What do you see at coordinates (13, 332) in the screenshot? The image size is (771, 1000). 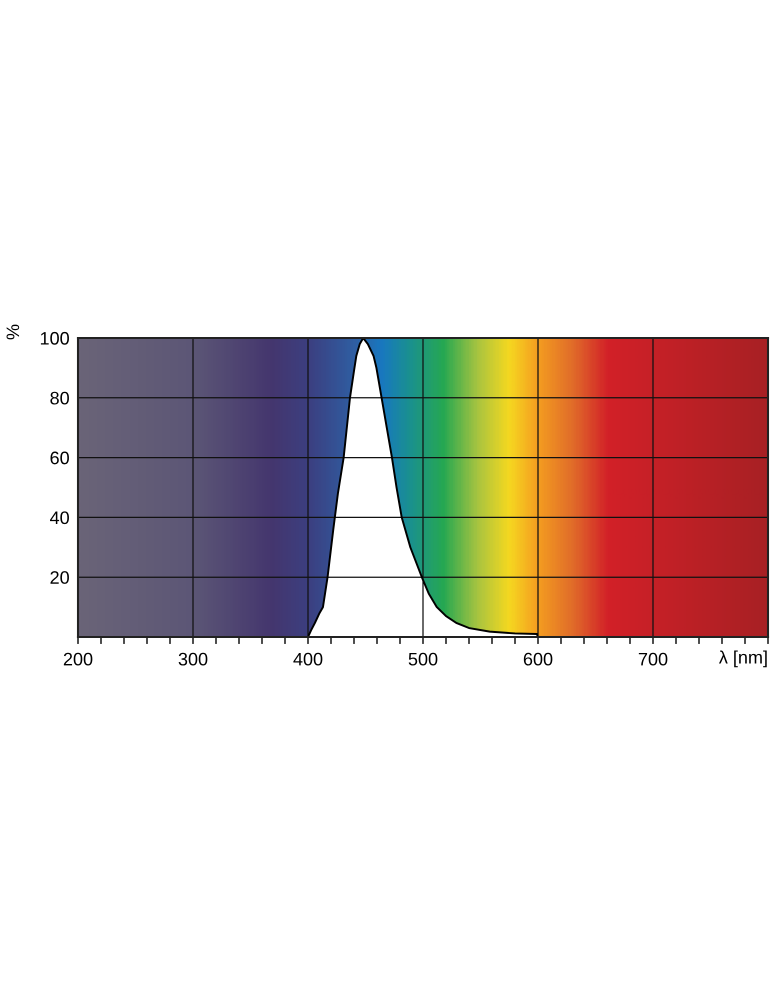 I see `y-axis-title: %` at bounding box center [13, 332].